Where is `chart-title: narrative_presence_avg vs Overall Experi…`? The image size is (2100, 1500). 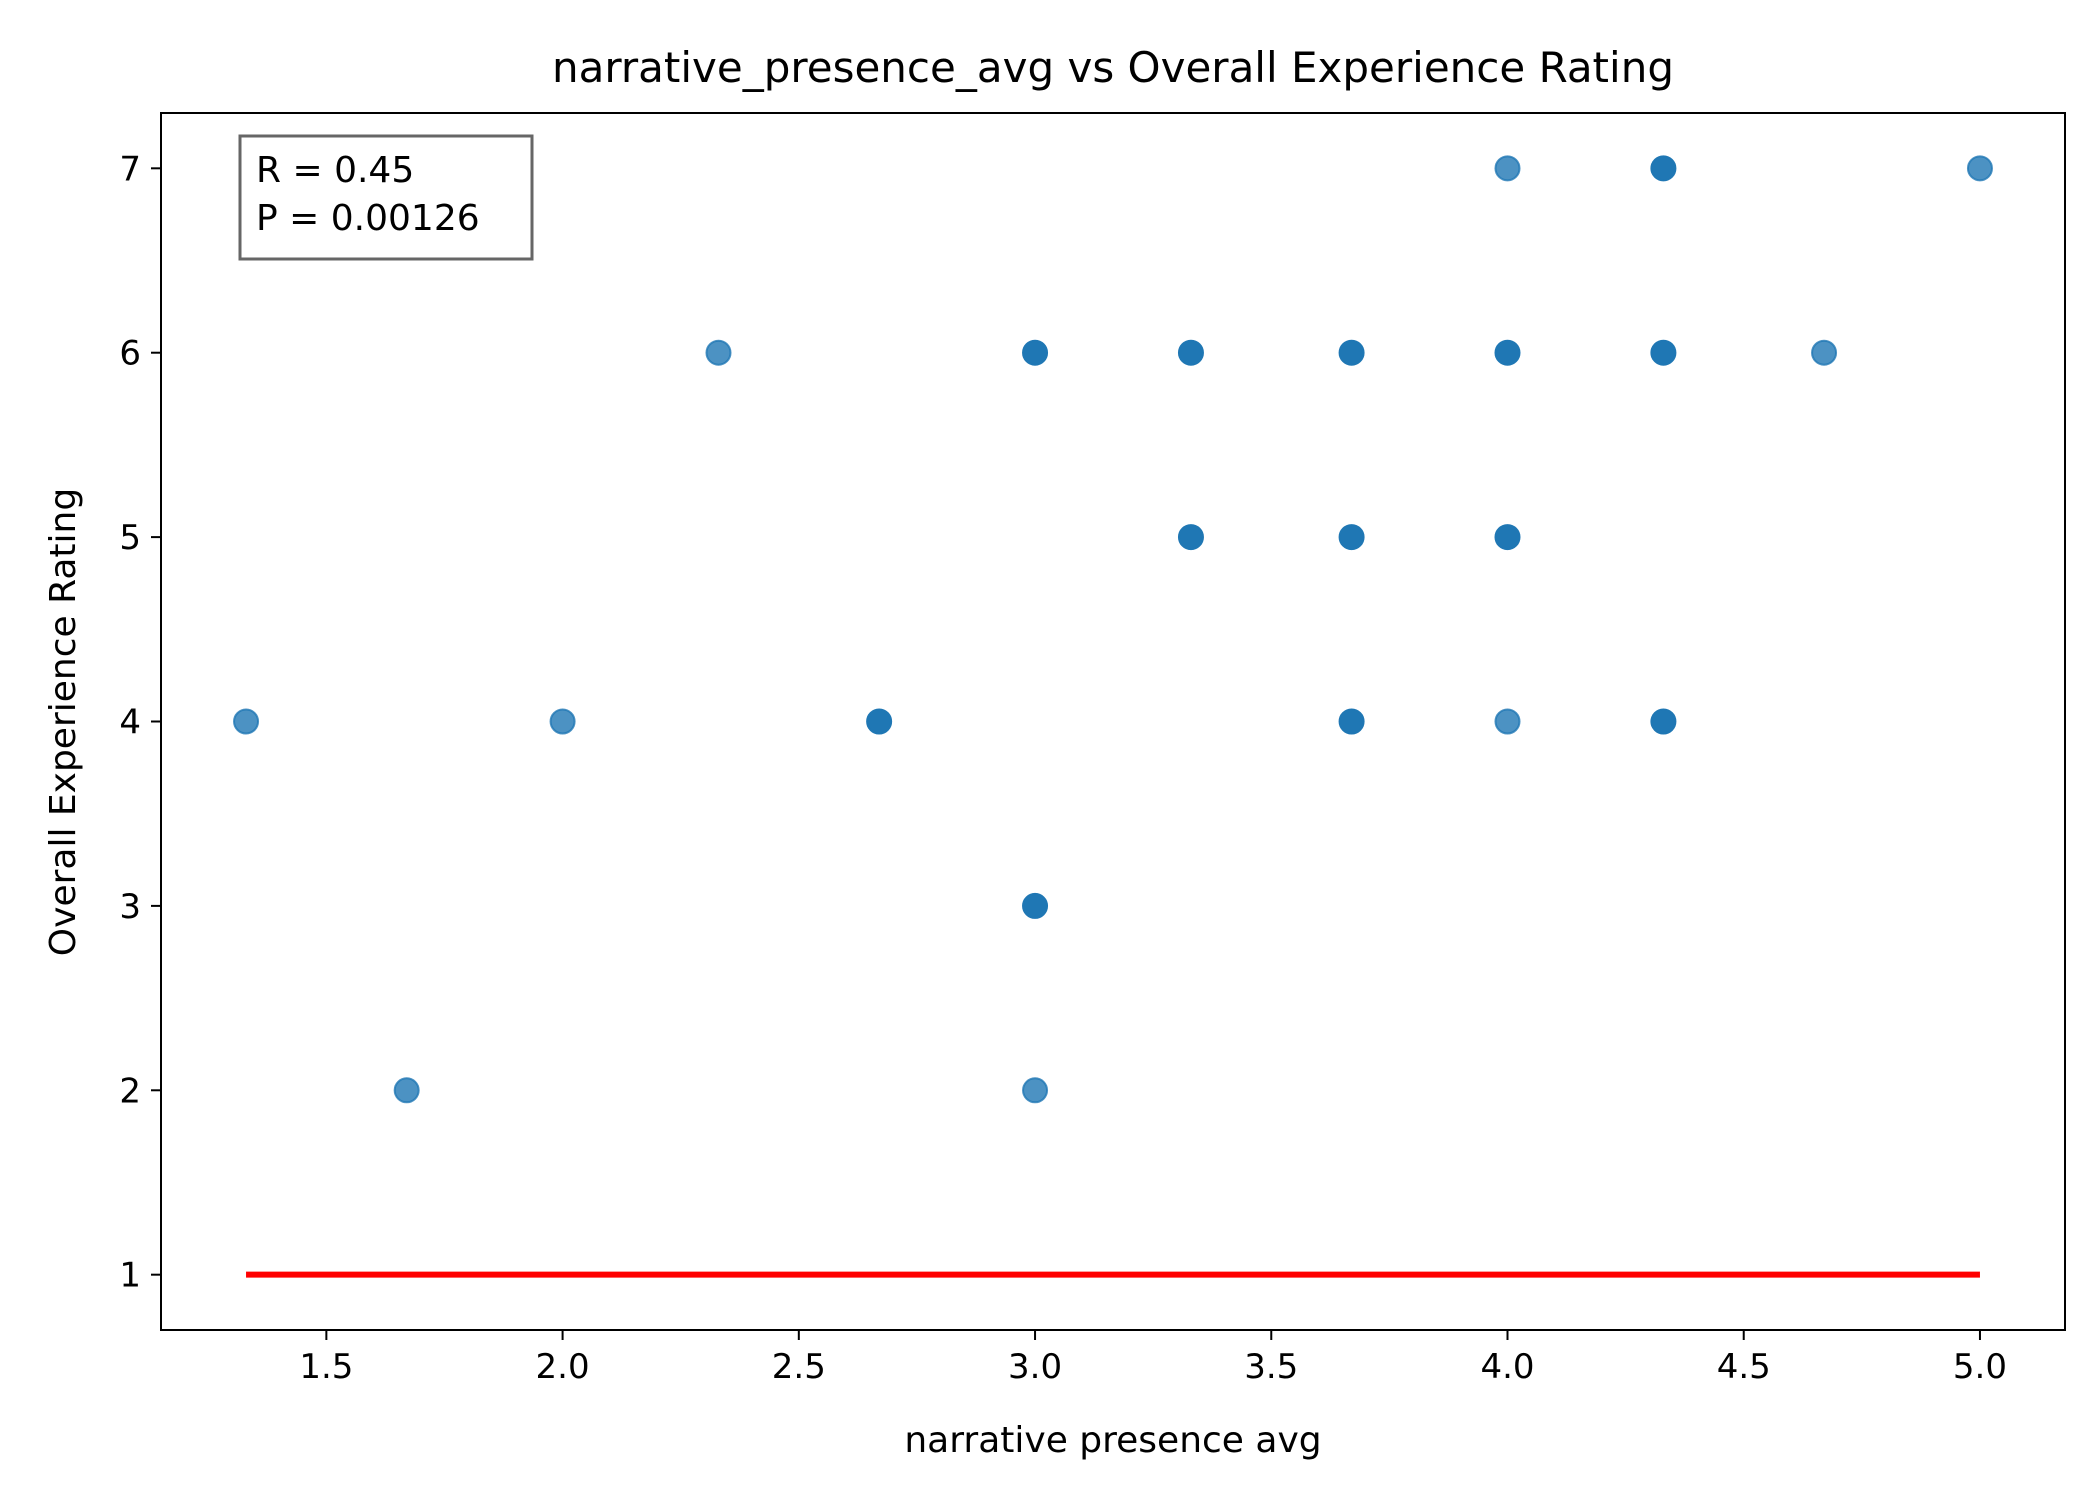
chart-title: narrative_presence_avg vs Overall Experi… is located at coordinates (1113, 67).